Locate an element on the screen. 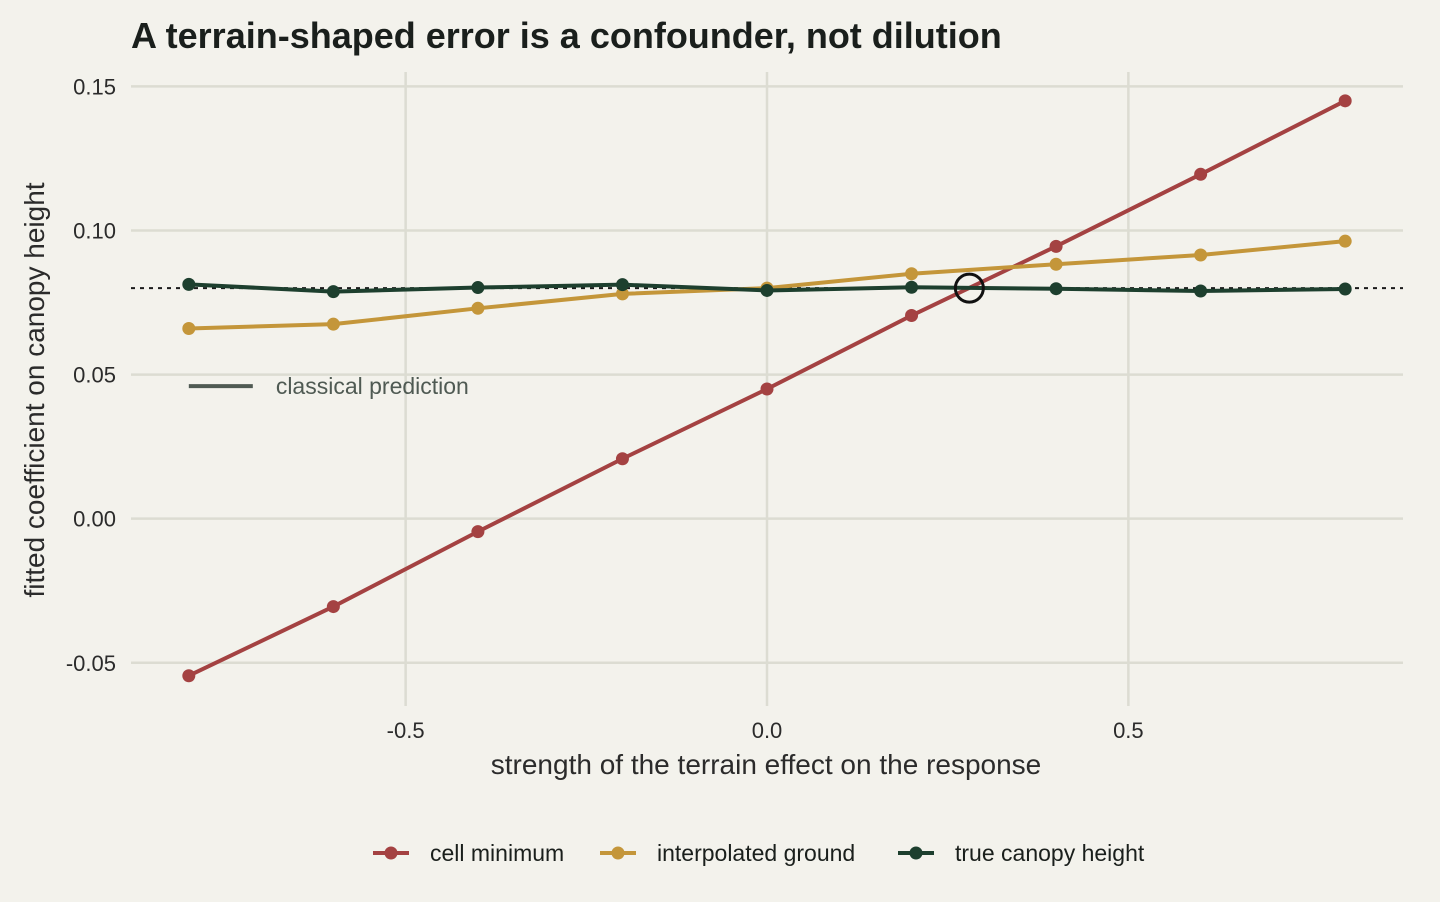 The image size is (1440, 902). y-axis-label: fitted coefficient on canopy height is located at coordinates (34, 389).